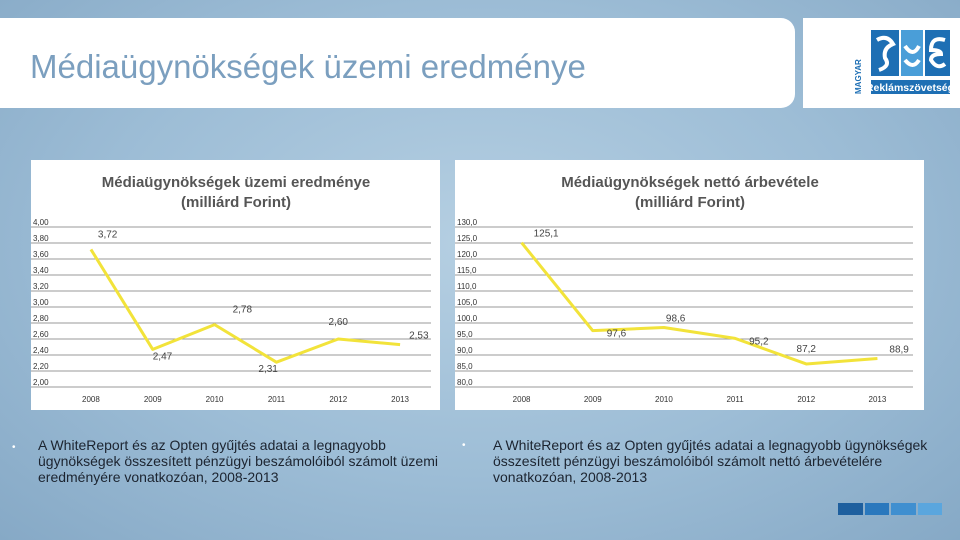  What do you see at coordinates (467, 302) in the screenshot?
I see `y-tick-label: 105,0` at bounding box center [467, 302].